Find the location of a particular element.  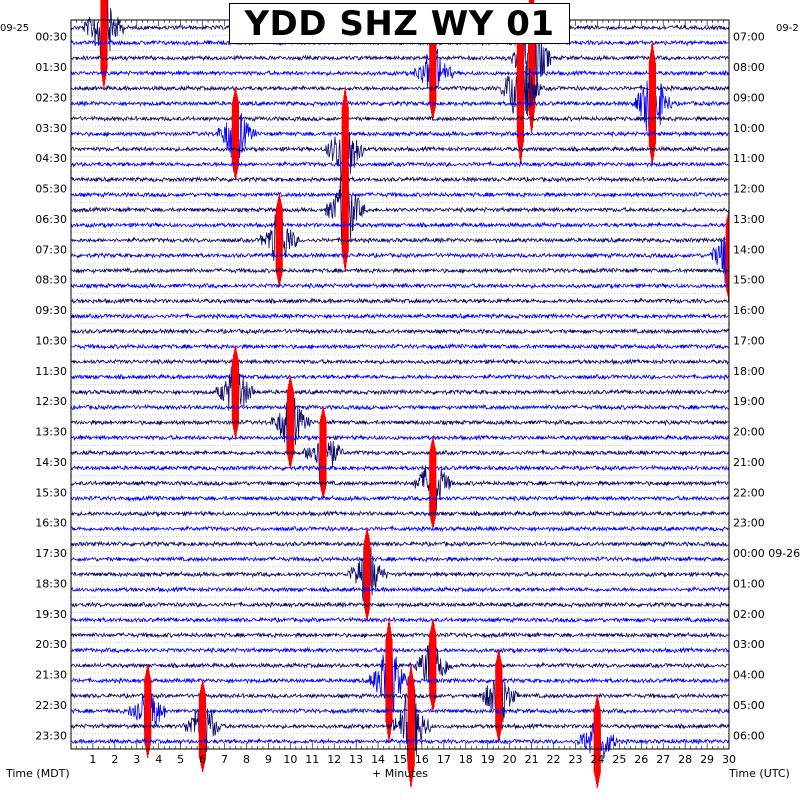

left-time-label: 09:30 is located at coordinates (51, 310).